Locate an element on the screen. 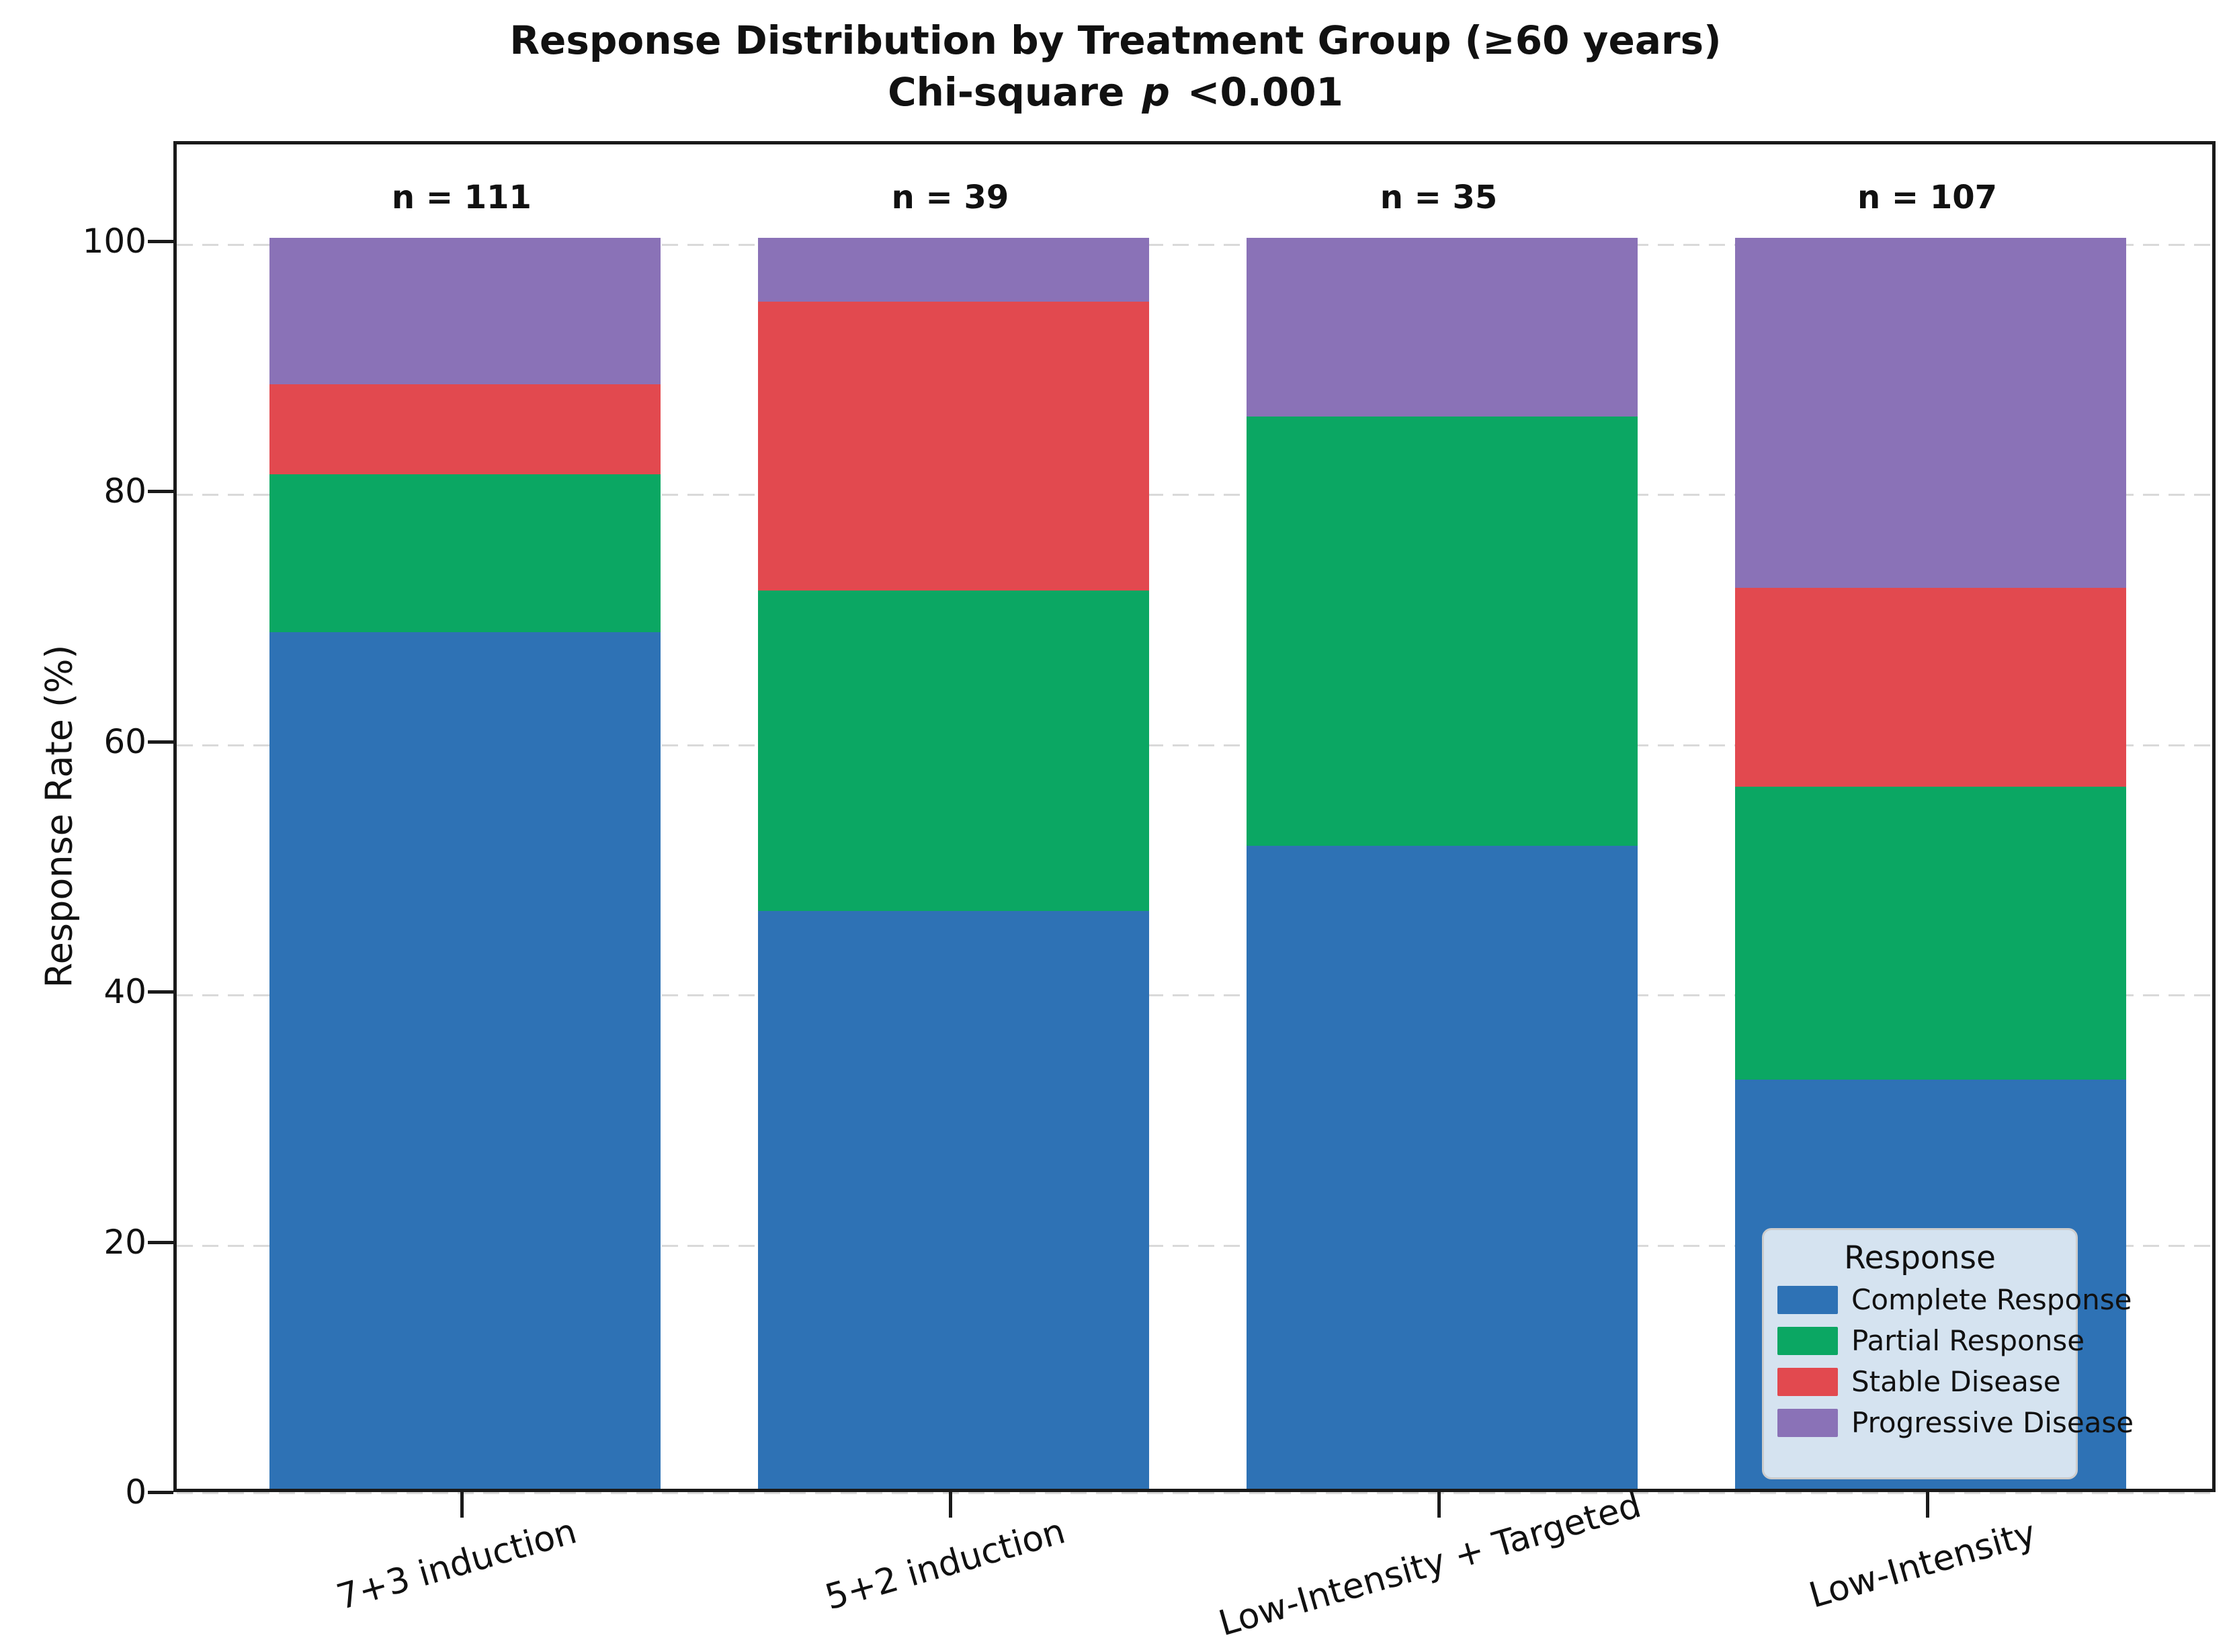 Image resolution: width=2231 pixels, height=1652 pixels. bar-low-intensity-targeted is located at coordinates (1443, 816).